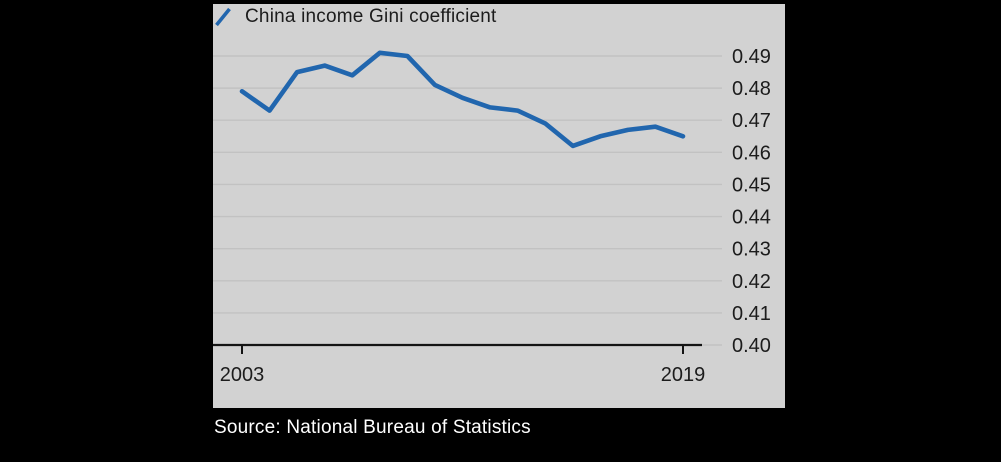 Image resolution: width=1001 pixels, height=462 pixels. I want to click on source-caption: Source: National Bureau of Statistics, so click(372, 427).